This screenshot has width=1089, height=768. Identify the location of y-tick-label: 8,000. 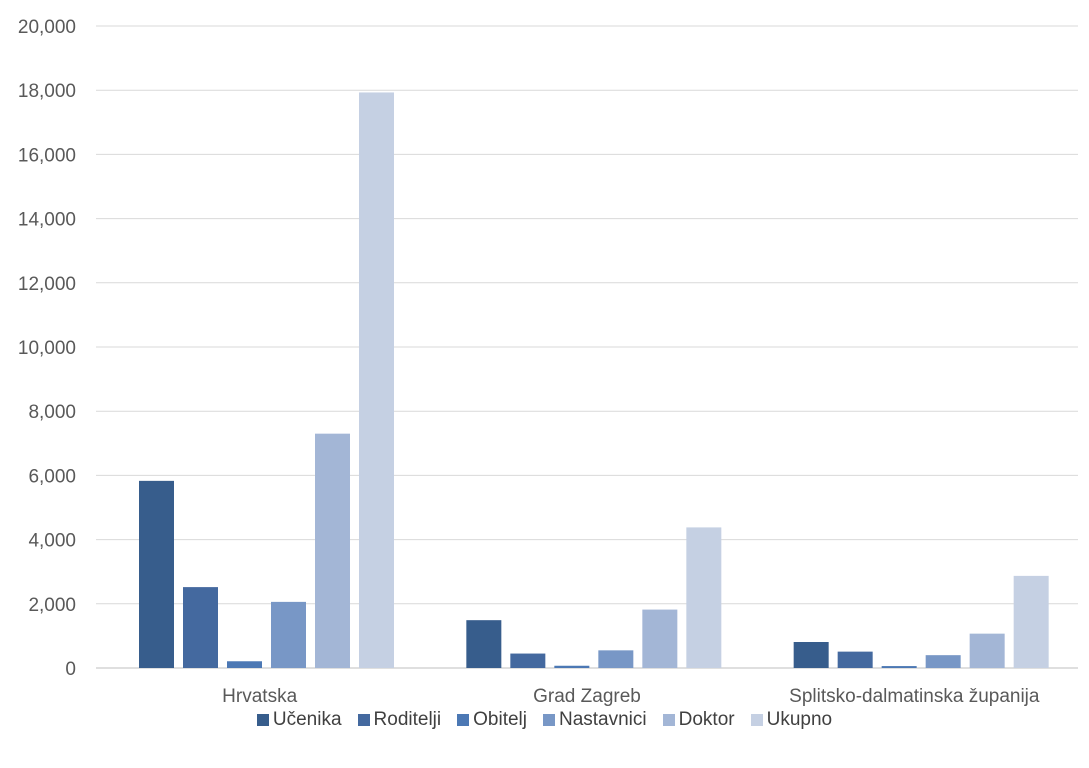
(52, 412).